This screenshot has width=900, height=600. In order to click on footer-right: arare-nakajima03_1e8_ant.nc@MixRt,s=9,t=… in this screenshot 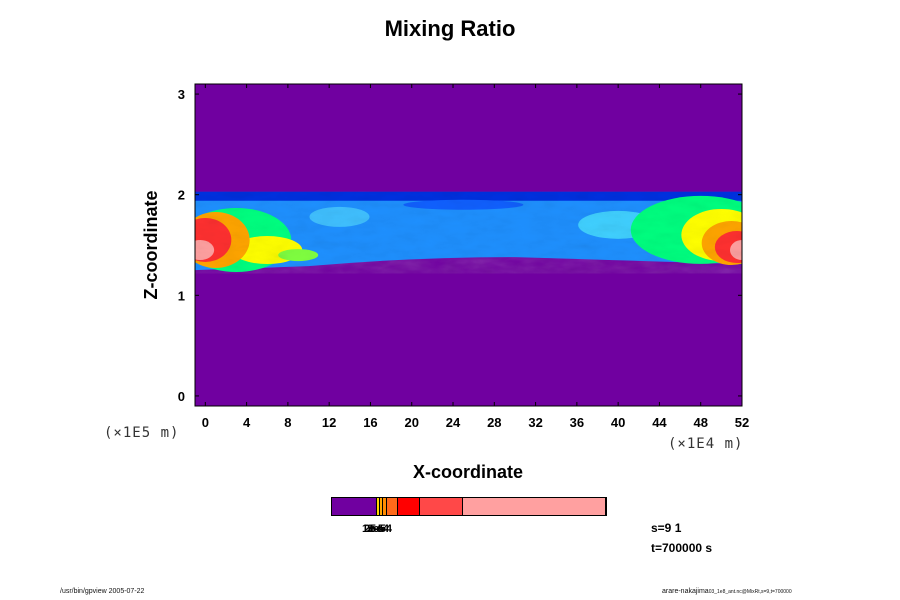, I will do `click(727, 591)`.